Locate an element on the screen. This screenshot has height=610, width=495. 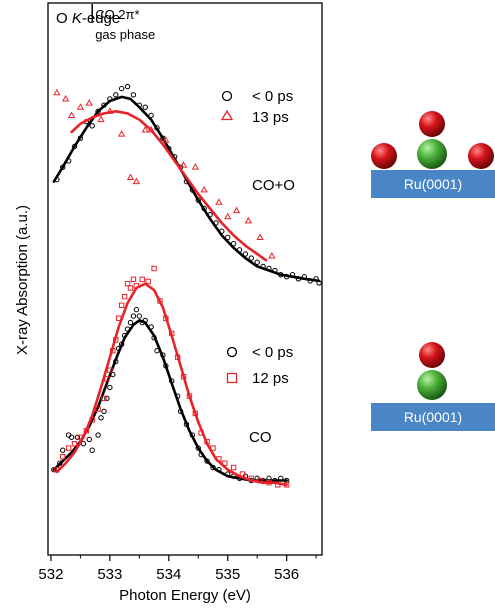
legend-marker-circle is located at coordinates (227, 96).